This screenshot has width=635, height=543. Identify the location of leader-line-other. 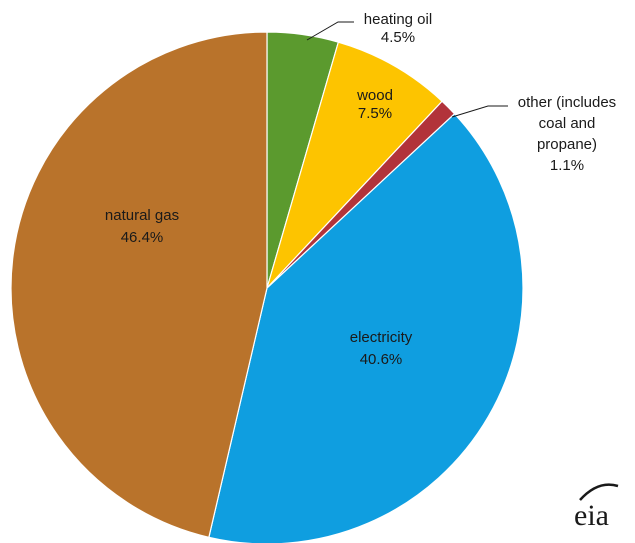
(479, 111).